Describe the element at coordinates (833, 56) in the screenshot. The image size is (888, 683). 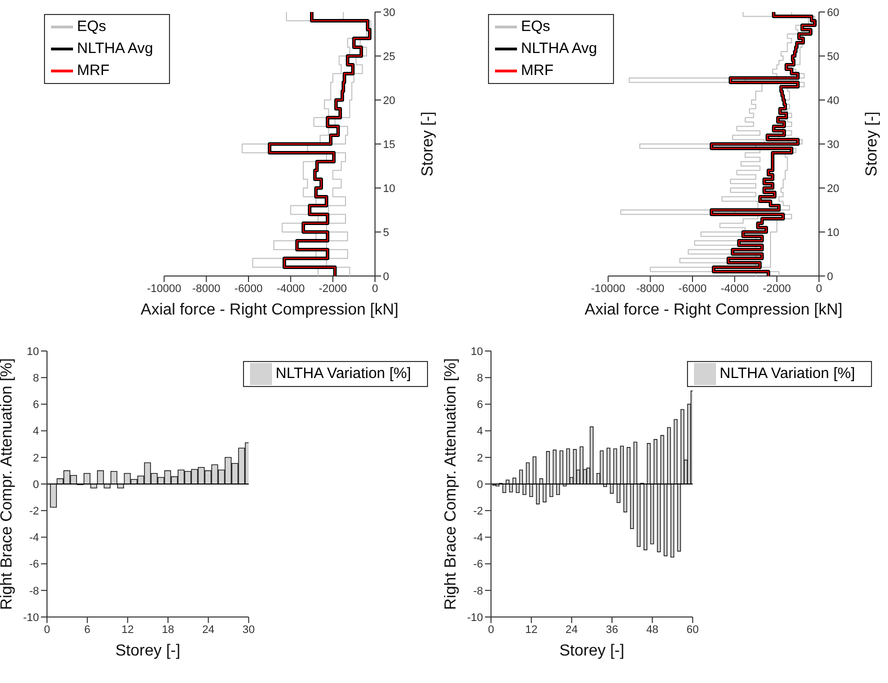
I see `y-tick-label: 50` at that location.